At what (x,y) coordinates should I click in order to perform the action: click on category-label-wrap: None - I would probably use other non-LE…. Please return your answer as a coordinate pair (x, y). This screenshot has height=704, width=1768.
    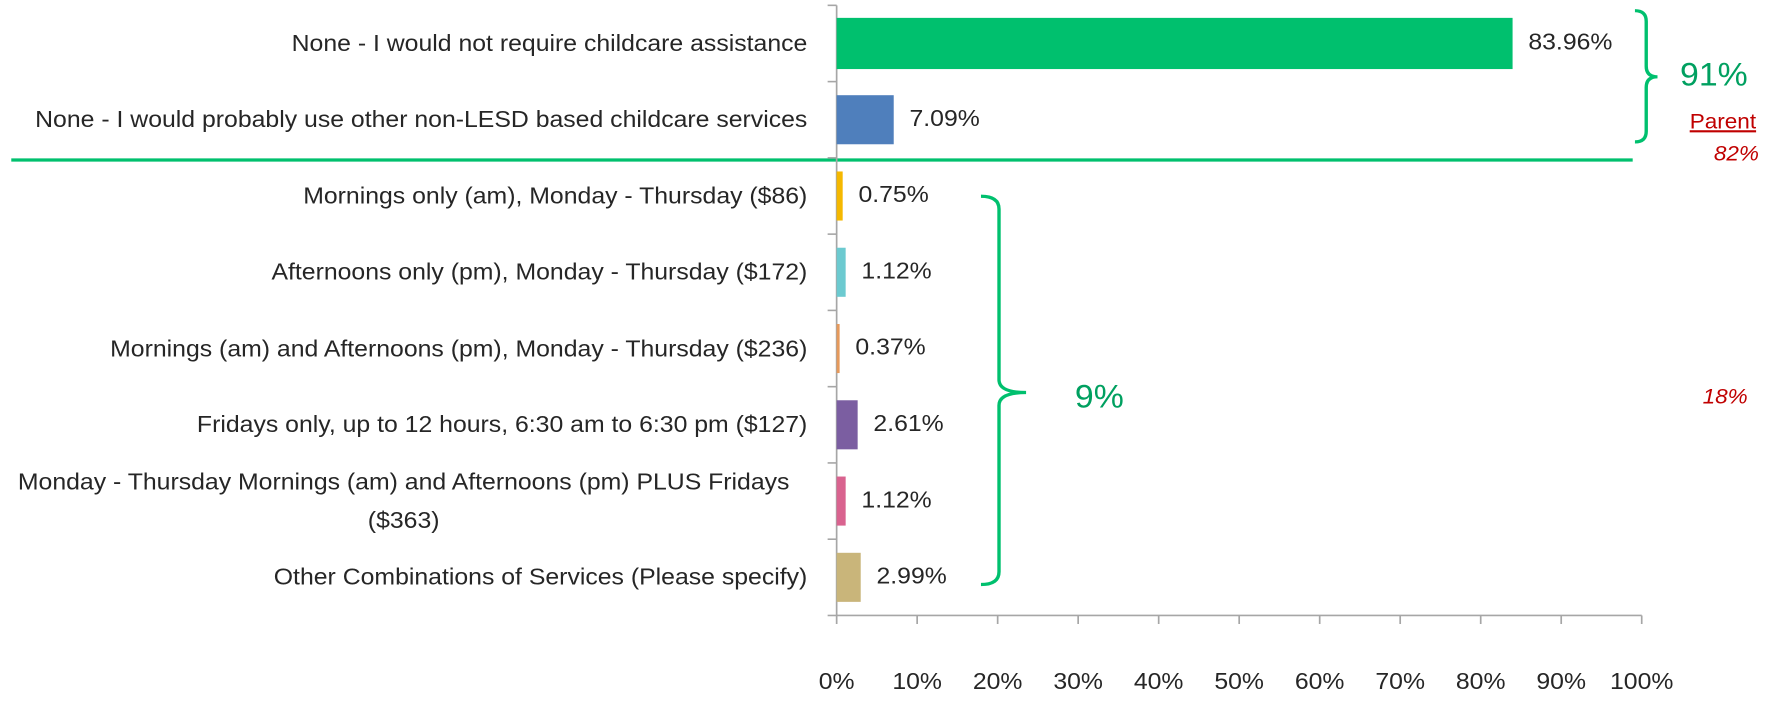
    Looking at the image, I should click on (403, 119).